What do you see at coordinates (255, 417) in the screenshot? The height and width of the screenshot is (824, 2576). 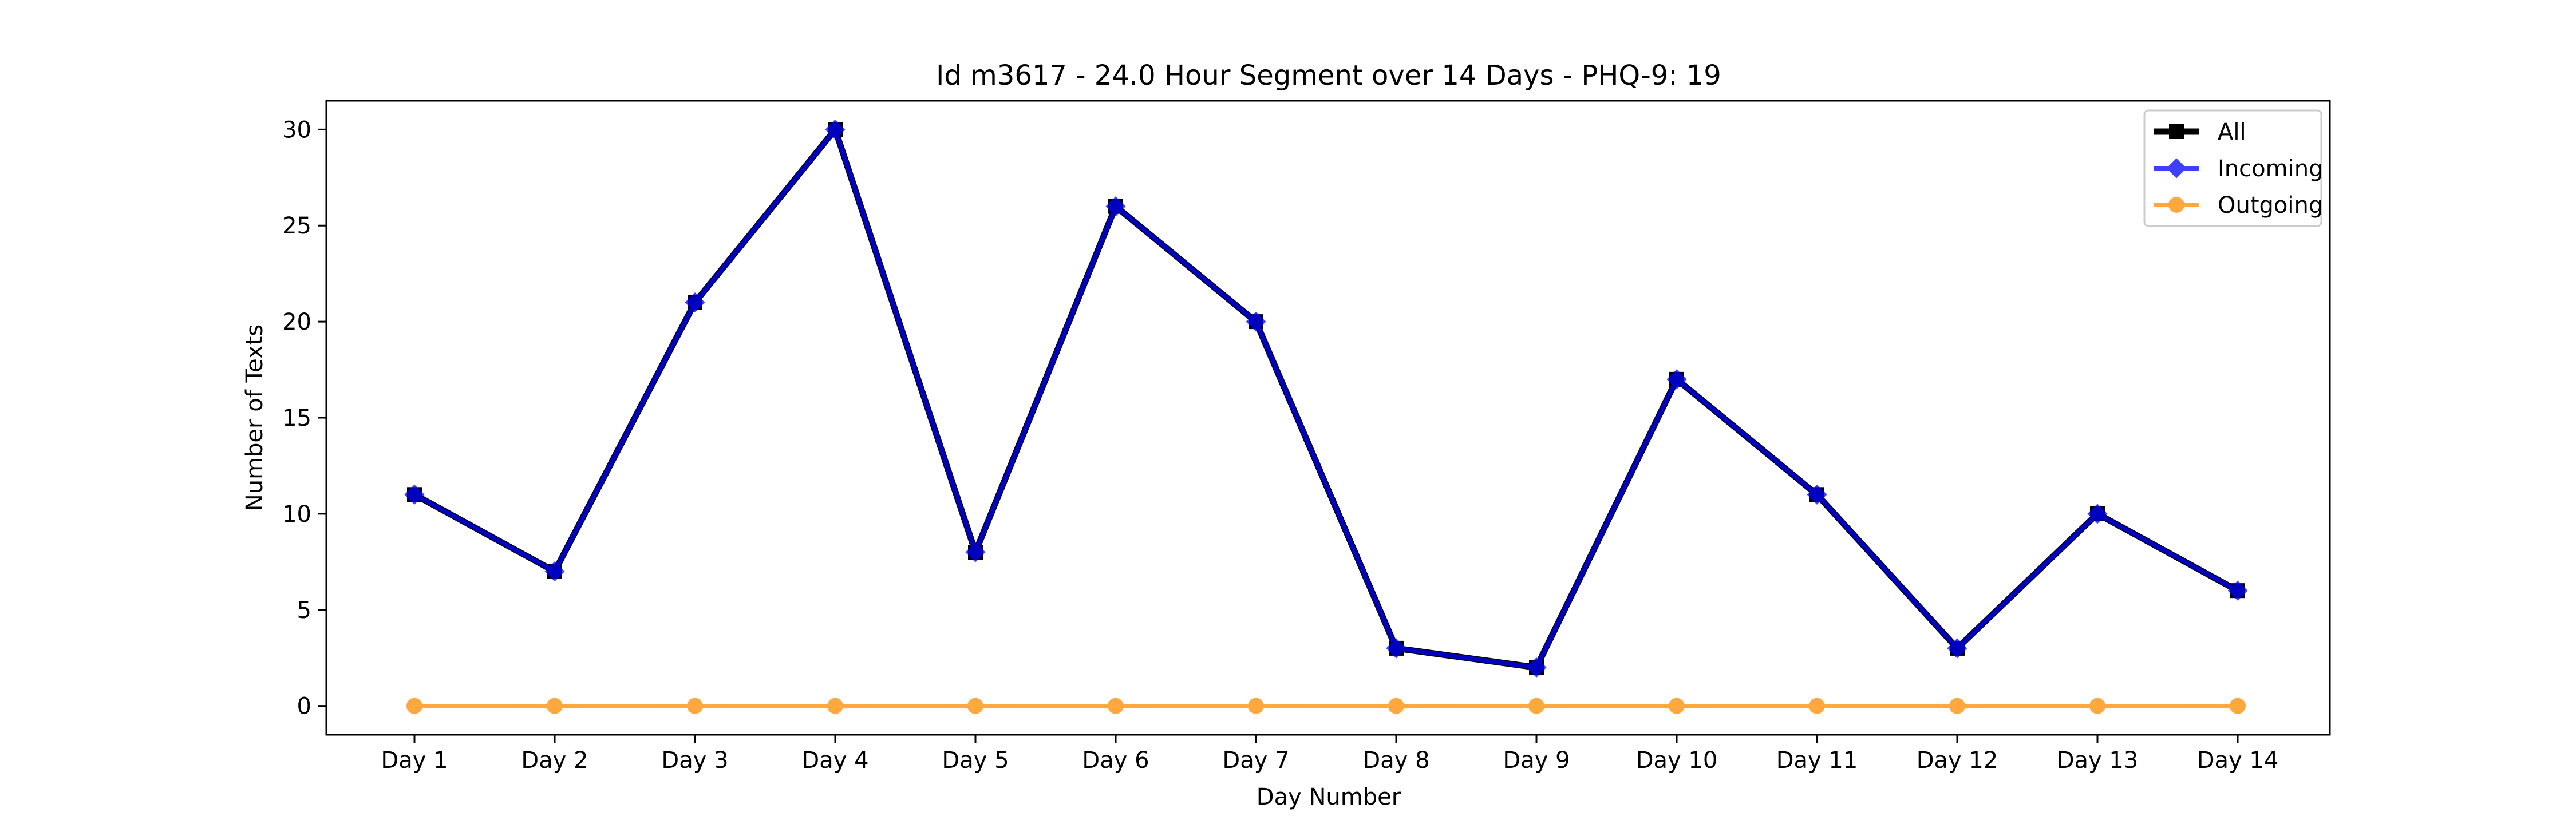 I see `y-axis-label: Number of Texts` at bounding box center [255, 417].